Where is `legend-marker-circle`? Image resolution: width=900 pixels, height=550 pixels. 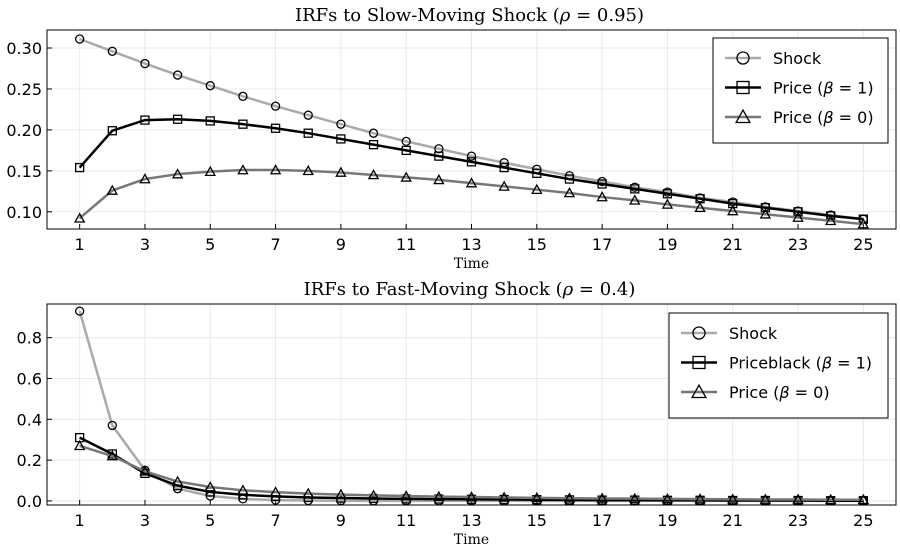
legend-marker-circle is located at coordinates (743, 58).